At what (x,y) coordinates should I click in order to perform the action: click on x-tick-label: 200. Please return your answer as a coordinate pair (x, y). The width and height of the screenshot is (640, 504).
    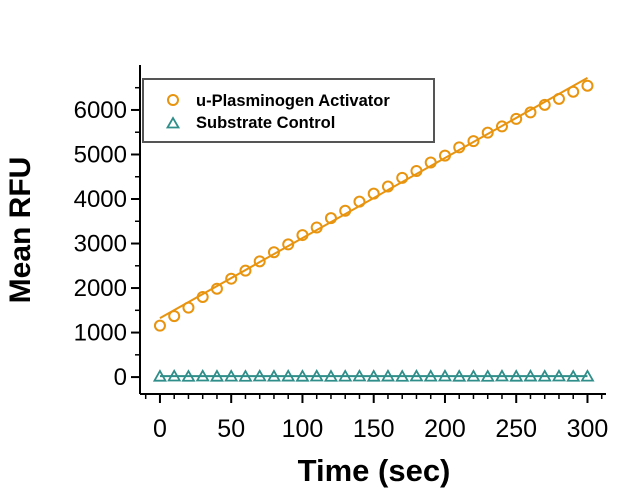
    Looking at the image, I should click on (445, 429).